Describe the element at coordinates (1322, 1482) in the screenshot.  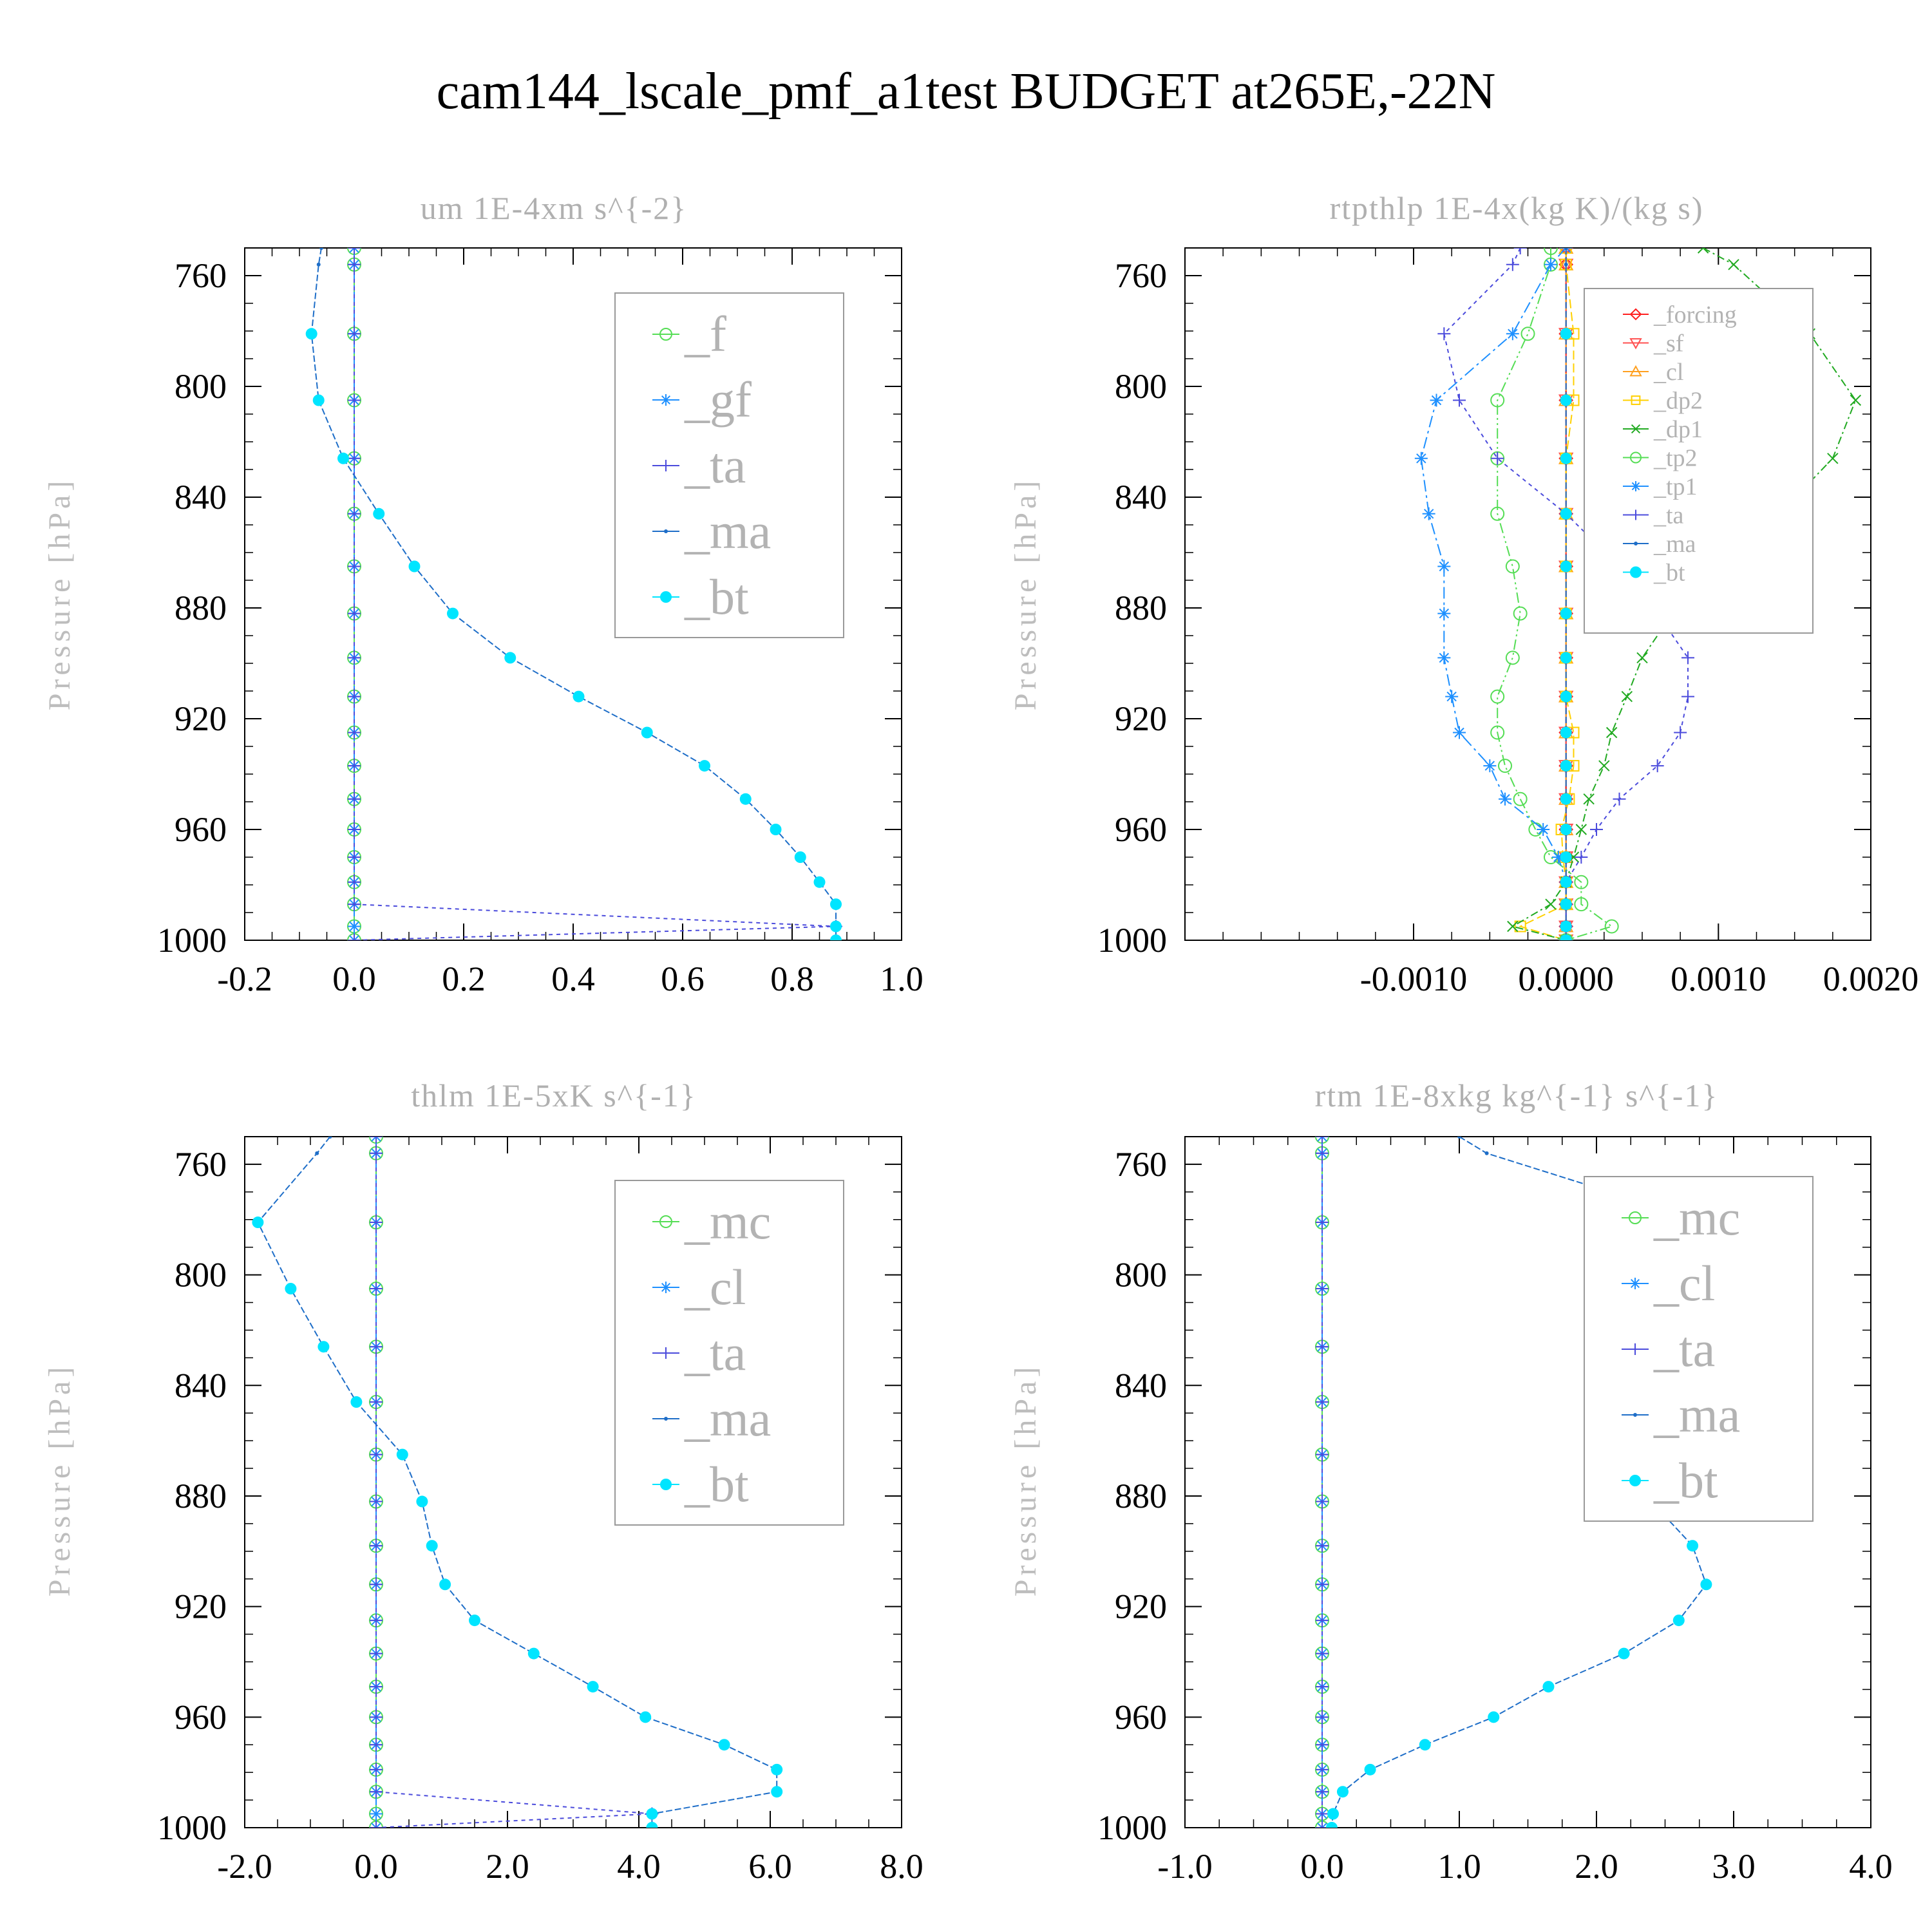
I see `series-cl` at that location.